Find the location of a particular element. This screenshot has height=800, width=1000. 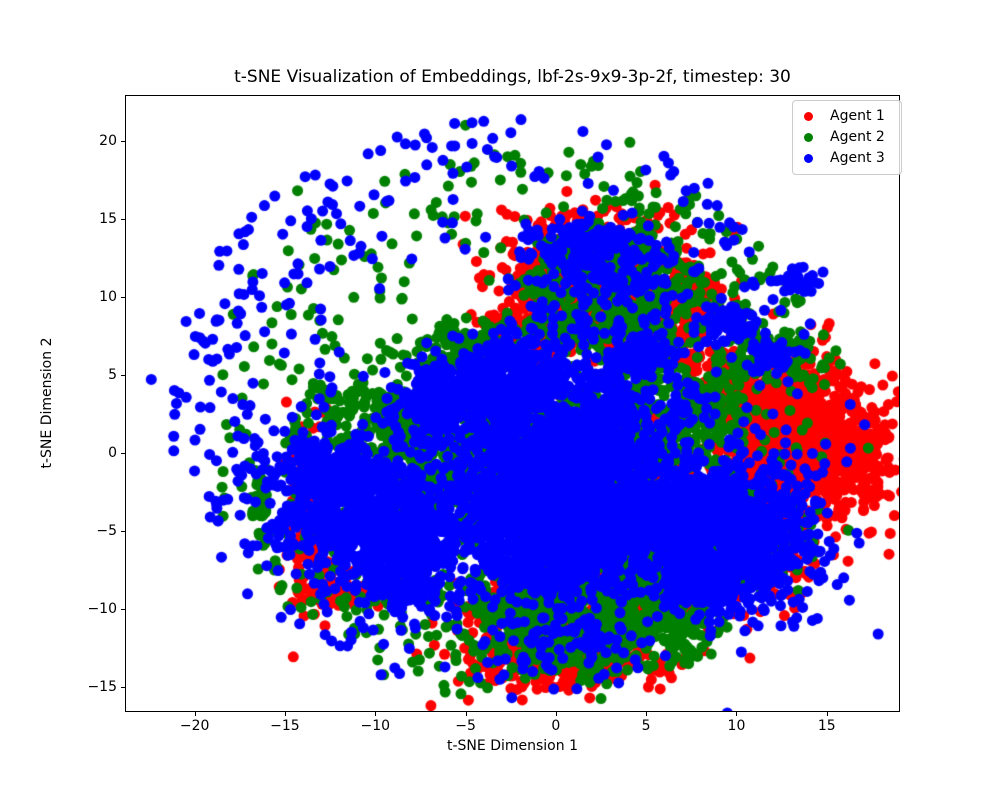

legend: Agent 1 Agent 2 Agent 3 is located at coordinates (847, 137).